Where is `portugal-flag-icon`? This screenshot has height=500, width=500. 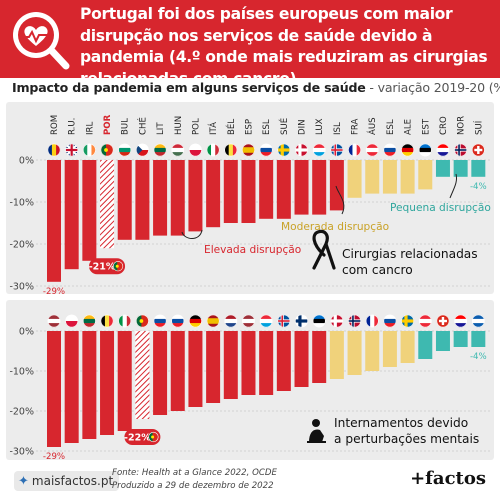 portugal-flag-icon is located at coordinates (153, 437).